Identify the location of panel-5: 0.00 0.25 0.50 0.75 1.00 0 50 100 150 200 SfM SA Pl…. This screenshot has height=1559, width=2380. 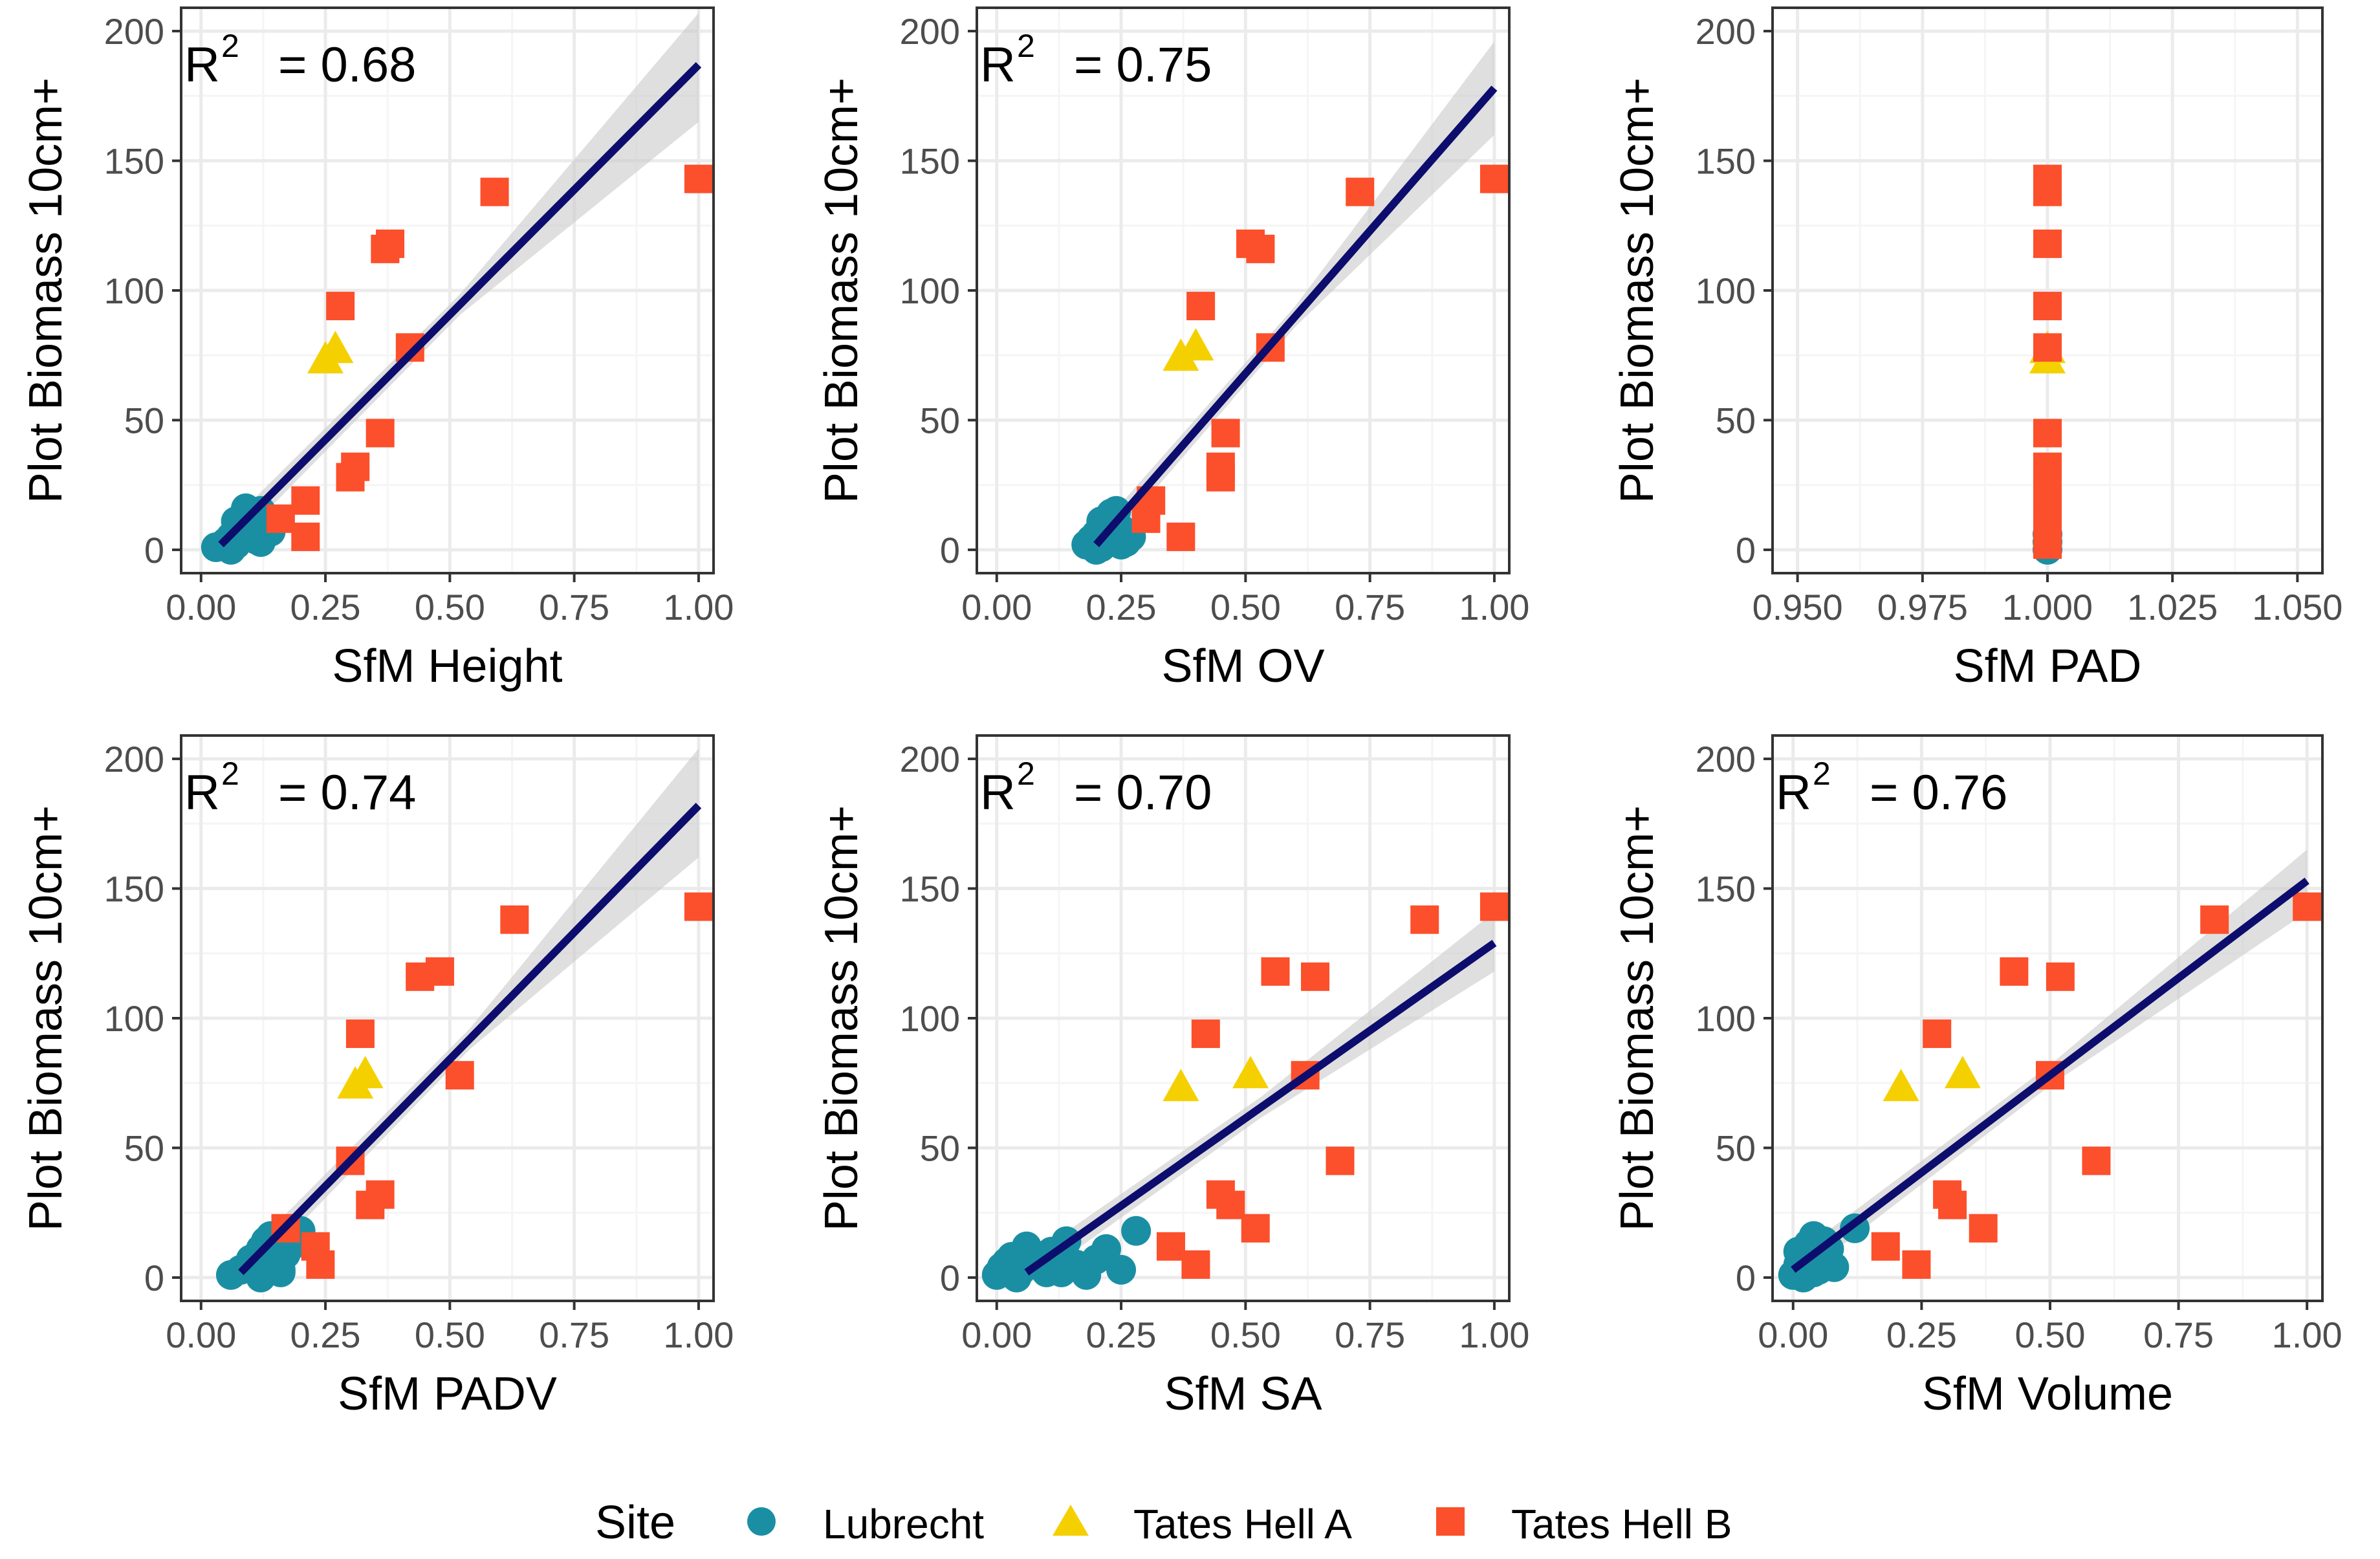
(1172, 1077).